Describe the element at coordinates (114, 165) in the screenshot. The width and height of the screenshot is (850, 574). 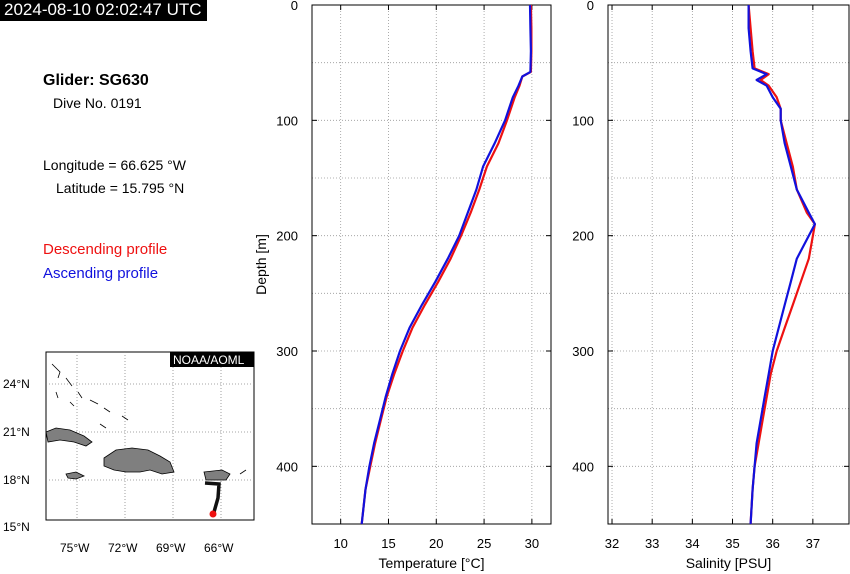
I see `longitude-label: Longitude = 66.625 °W` at that location.